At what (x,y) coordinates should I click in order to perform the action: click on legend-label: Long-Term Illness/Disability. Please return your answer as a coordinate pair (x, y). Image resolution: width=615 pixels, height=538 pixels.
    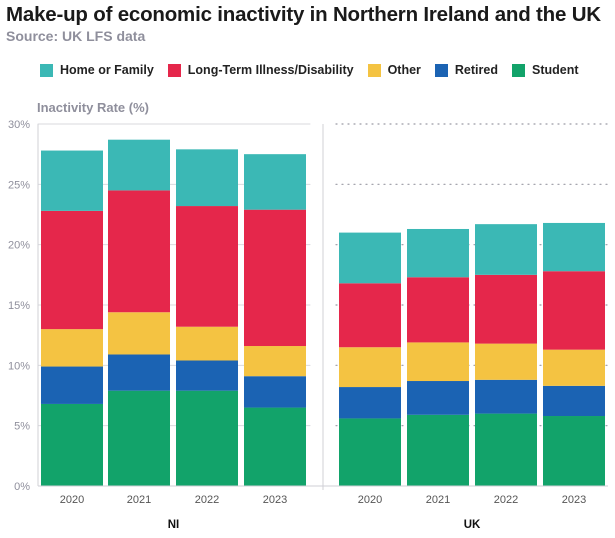
    Looking at the image, I should click on (270, 70).